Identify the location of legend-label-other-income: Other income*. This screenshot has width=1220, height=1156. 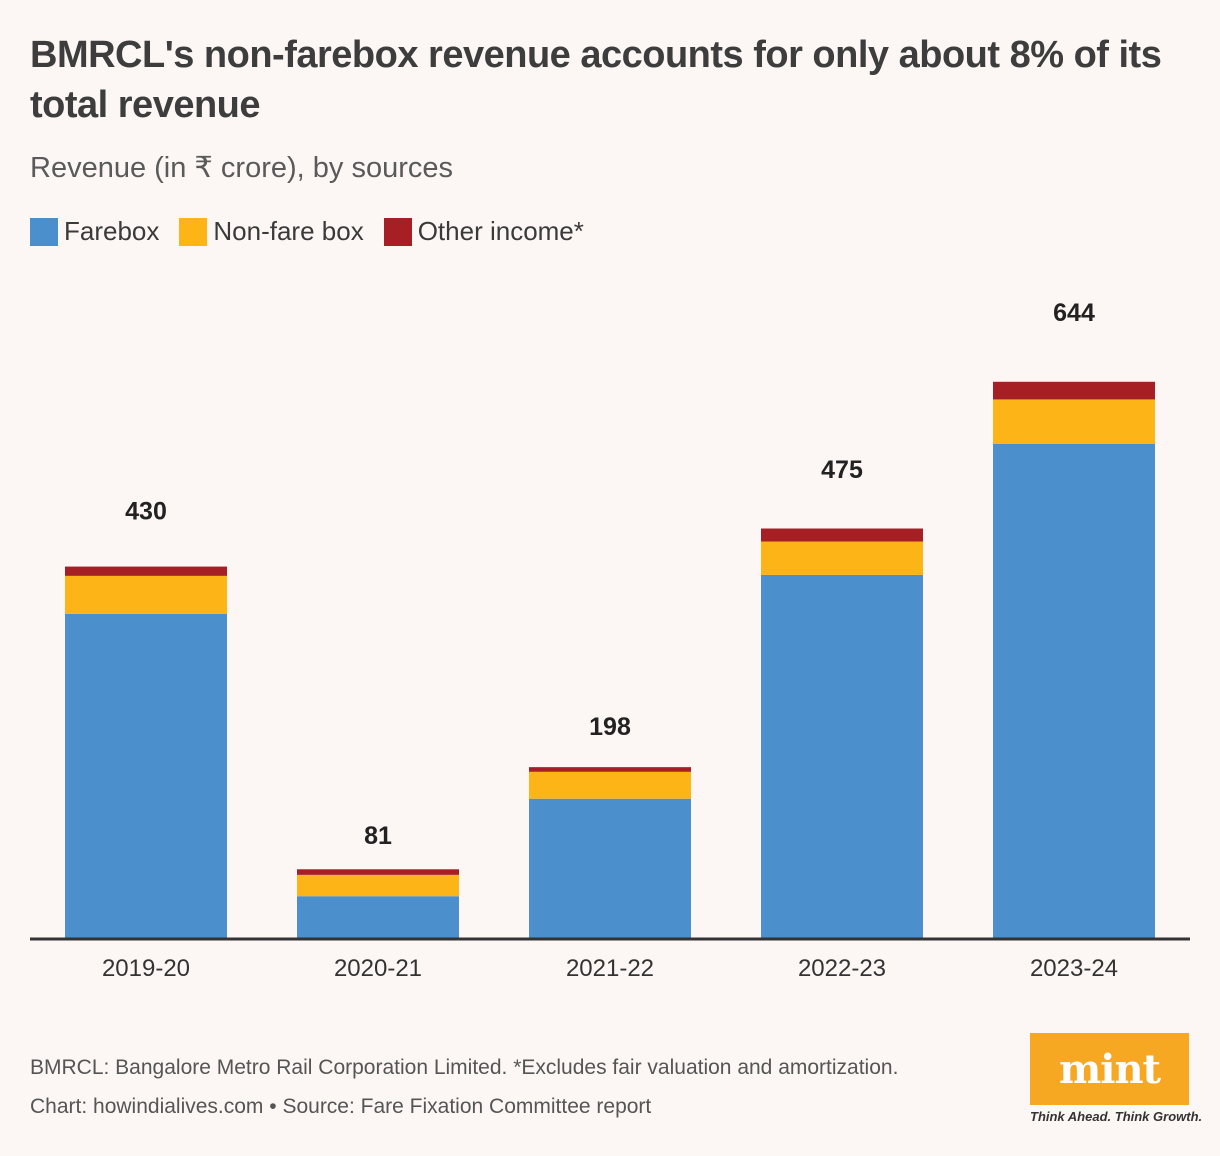
(500, 231).